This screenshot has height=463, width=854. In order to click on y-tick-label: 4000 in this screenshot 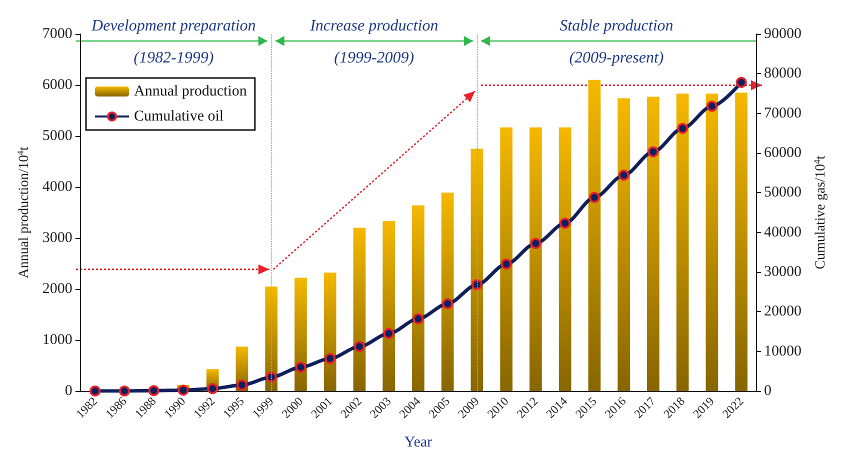, I will do `click(57, 187)`.